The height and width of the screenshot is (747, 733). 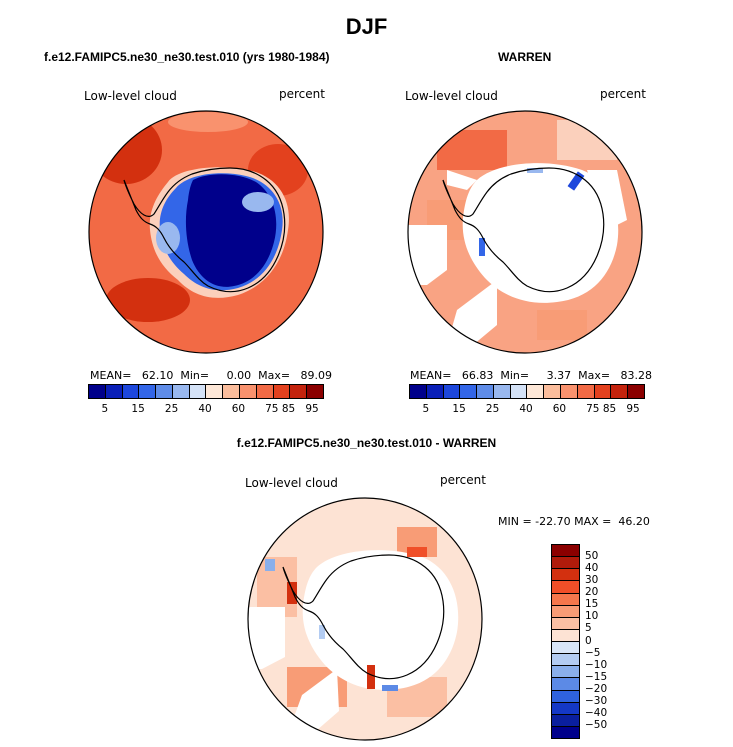 I want to click on panel-3-polar-map, so click(x=365, y=619).